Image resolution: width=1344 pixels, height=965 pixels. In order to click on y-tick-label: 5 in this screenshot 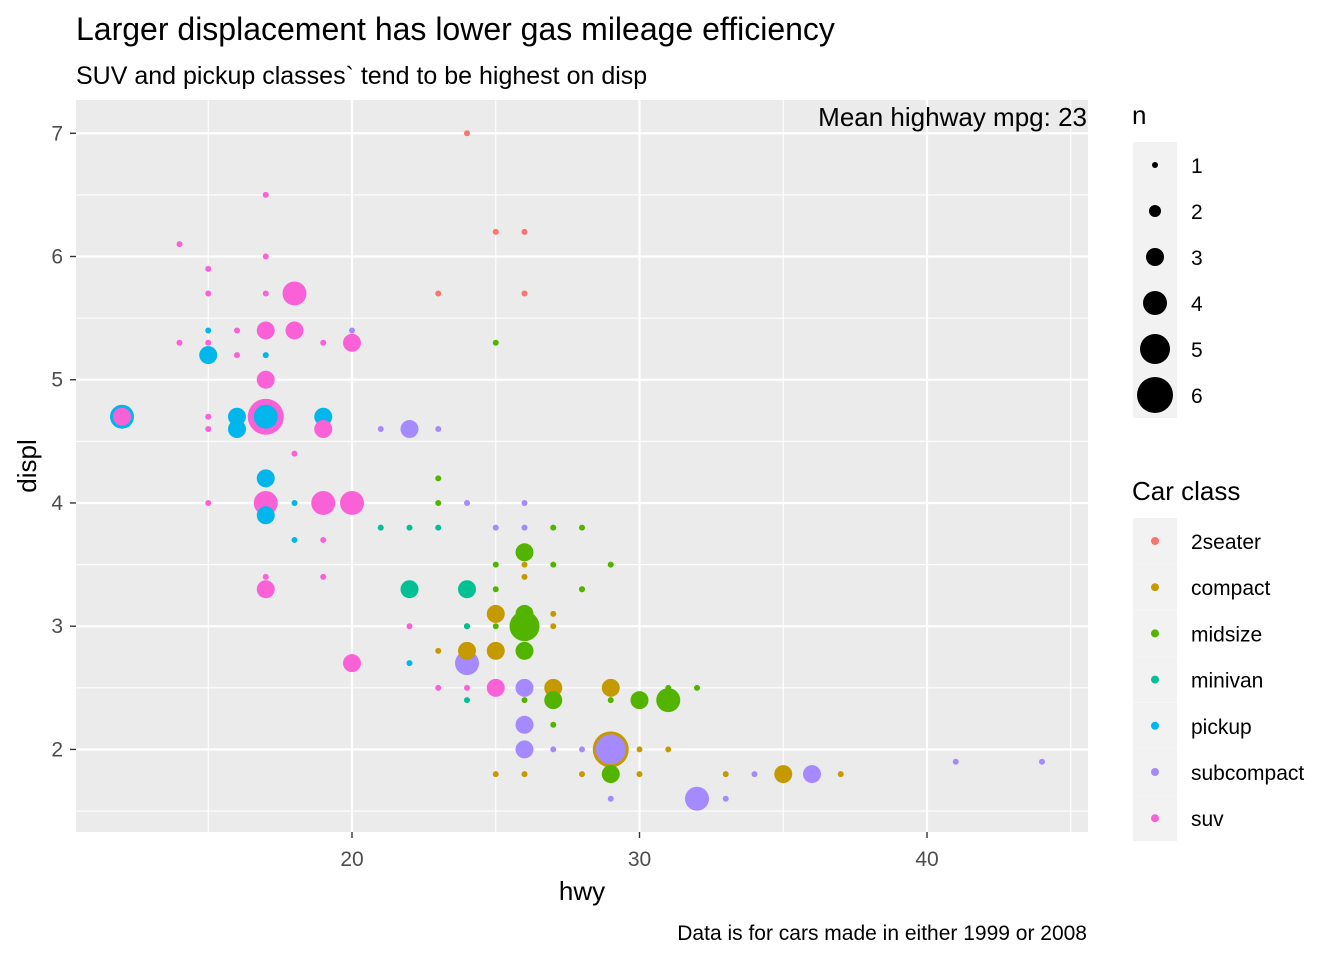, I will do `click(57, 380)`.